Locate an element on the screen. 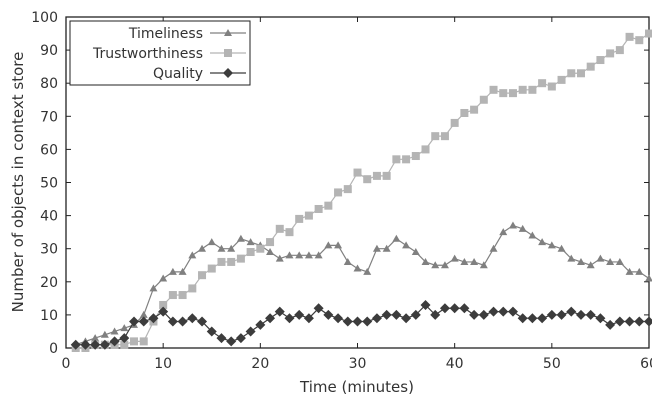  legend-entry-quality: Quality is located at coordinates (199, 74).